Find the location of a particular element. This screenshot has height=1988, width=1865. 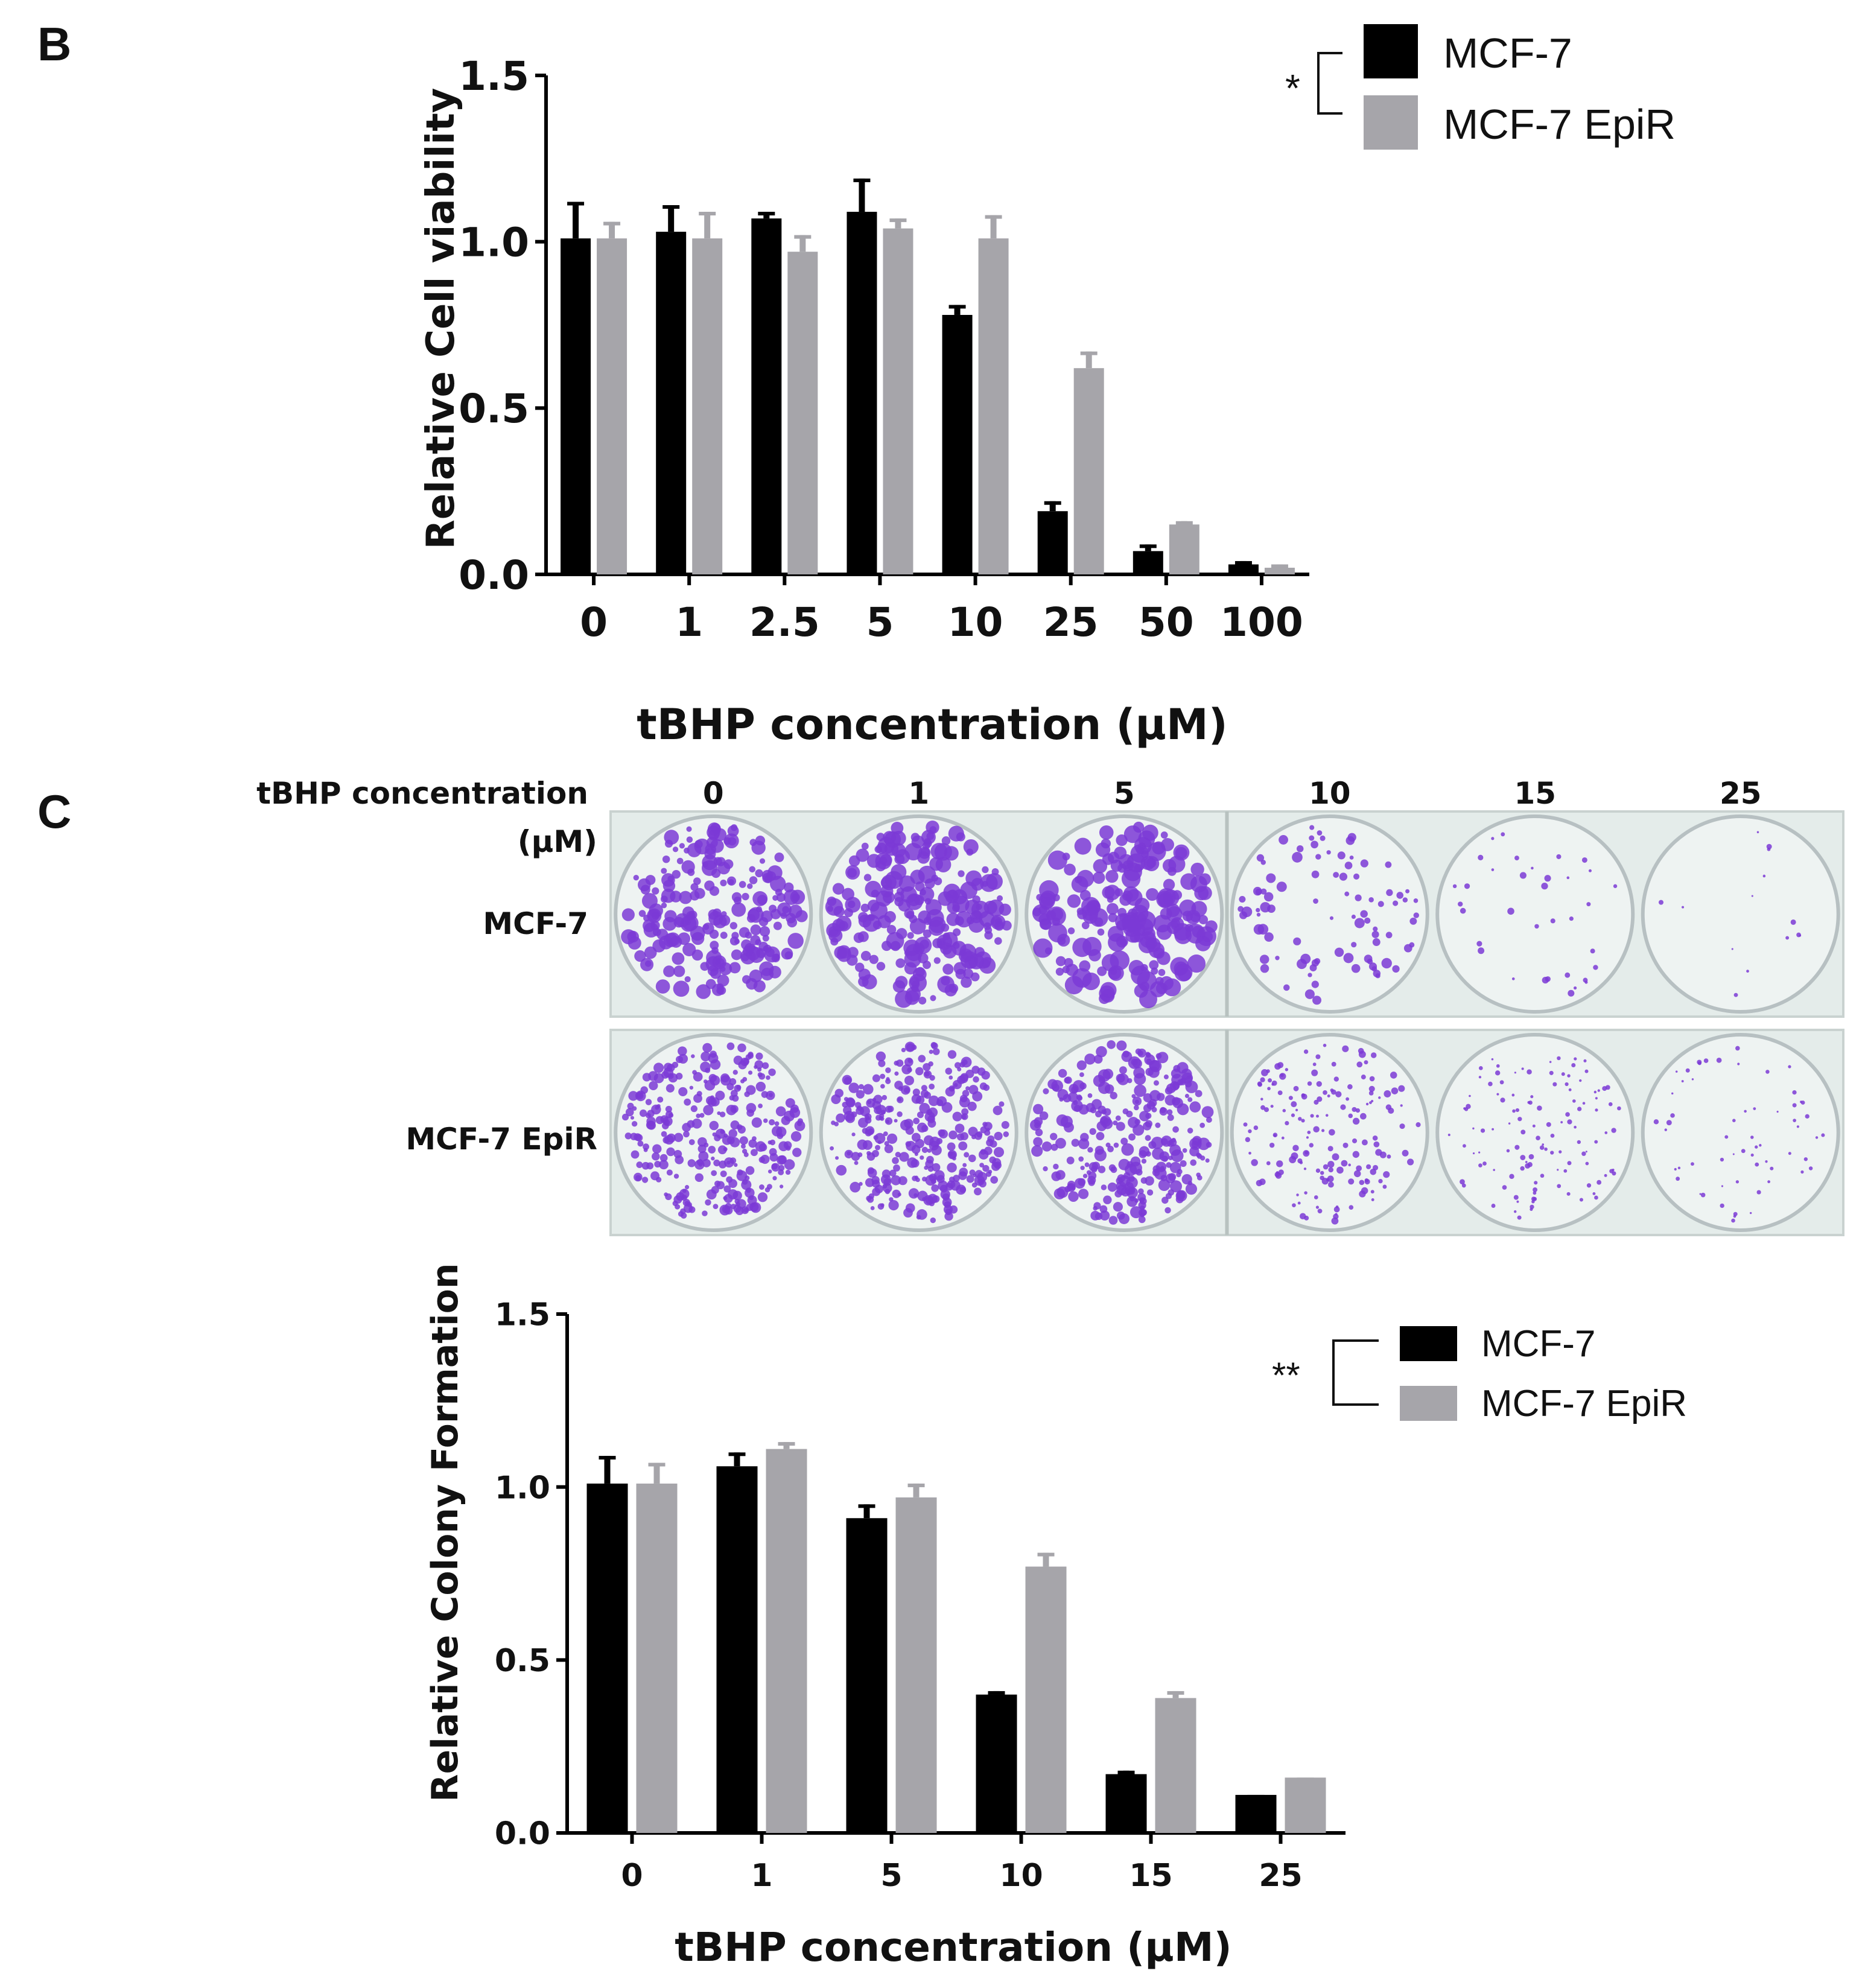

photo-column-label: 5 is located at coordinates (1124, 793).